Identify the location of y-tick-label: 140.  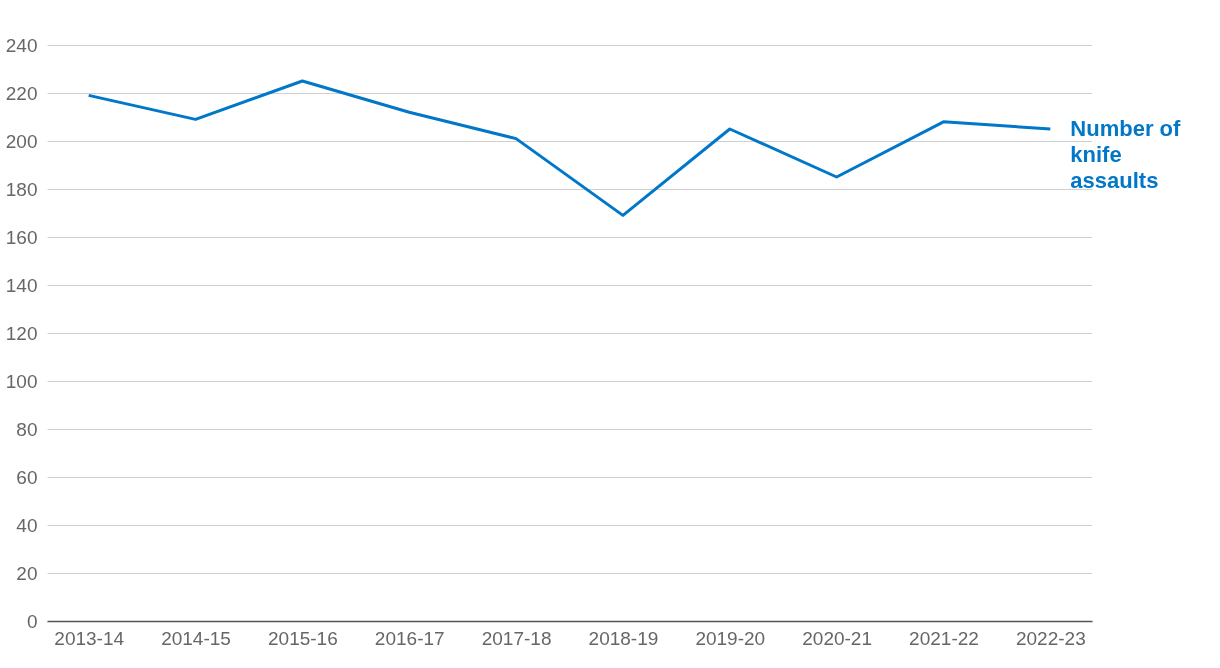
(21, 285).